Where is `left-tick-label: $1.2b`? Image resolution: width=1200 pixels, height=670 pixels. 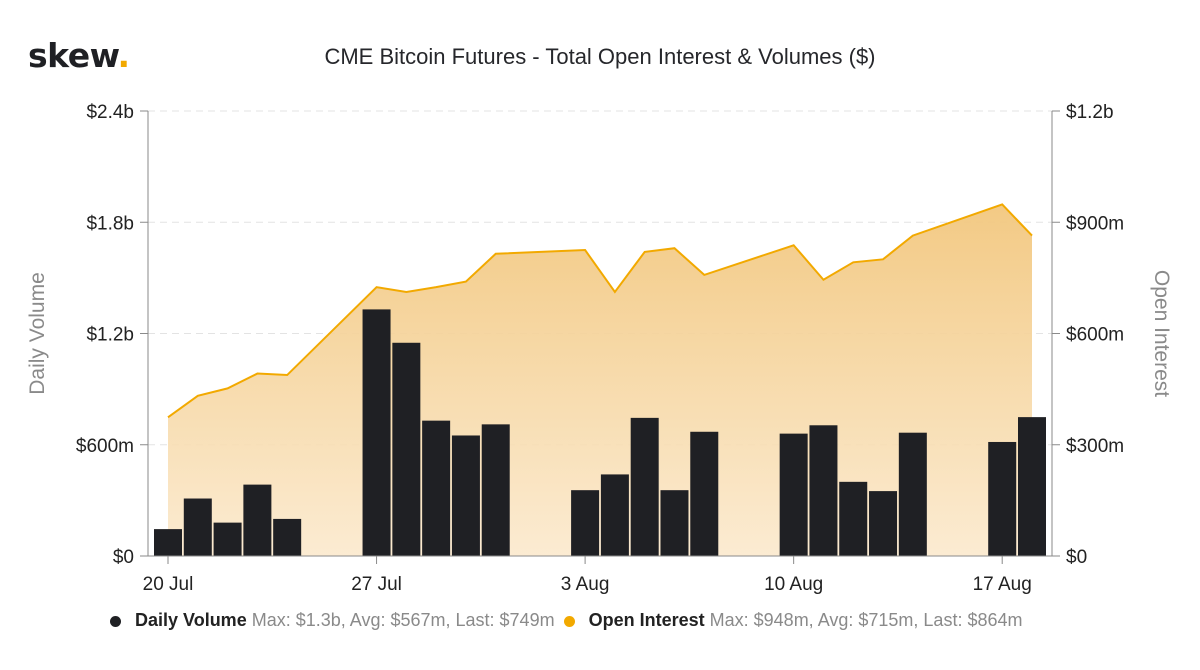
left-tick-label: $1.2b is located at coordinates (110, 335).